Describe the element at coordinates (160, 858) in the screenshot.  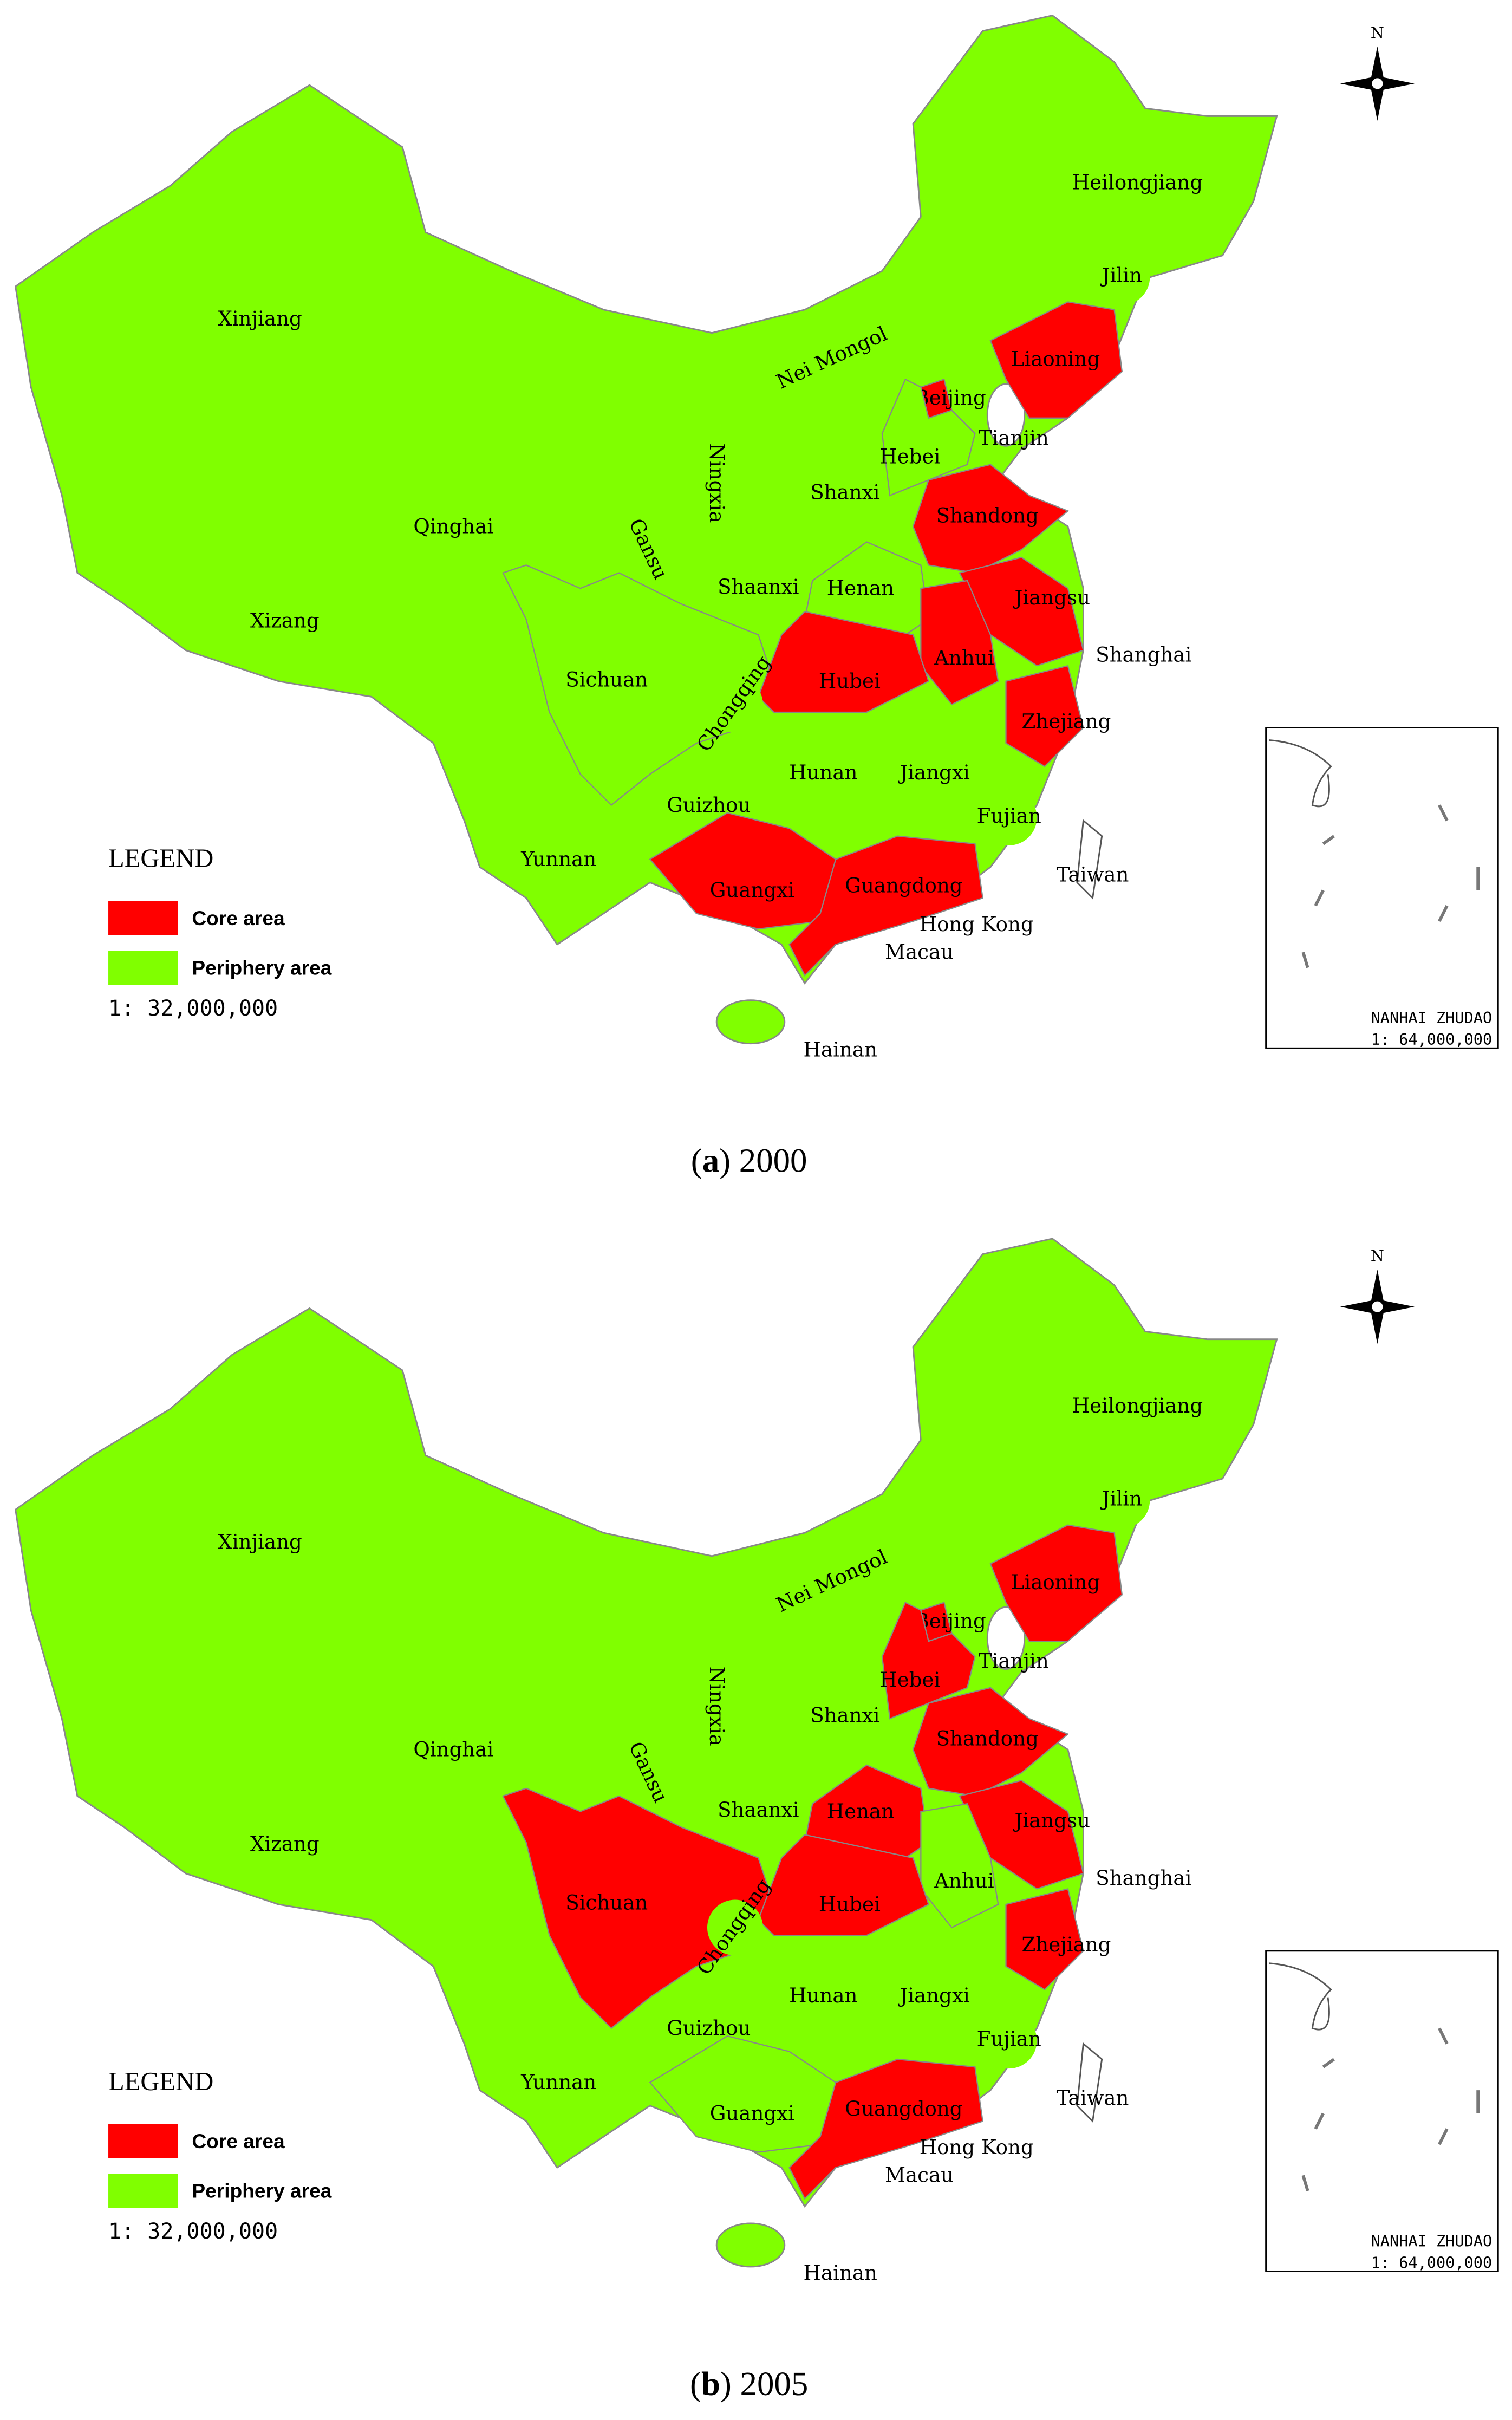
I see `legend-title: LEGEND` at that location.